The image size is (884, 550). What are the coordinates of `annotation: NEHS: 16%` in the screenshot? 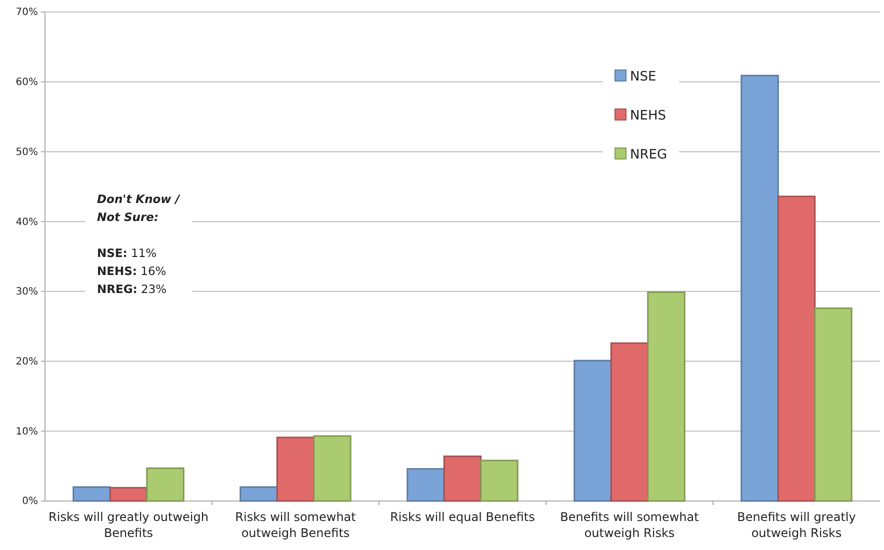 It's located at (131, 271).